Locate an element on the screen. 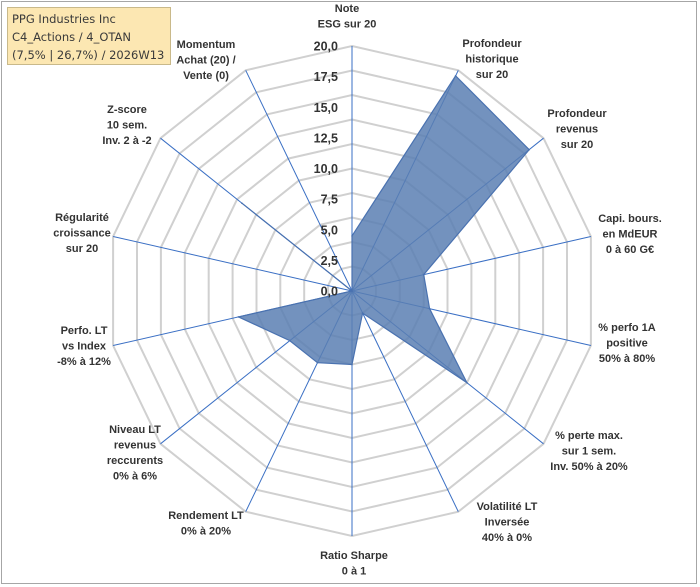  category-label: Profondeur historique sur 20 is located at coordinates (492, 59).